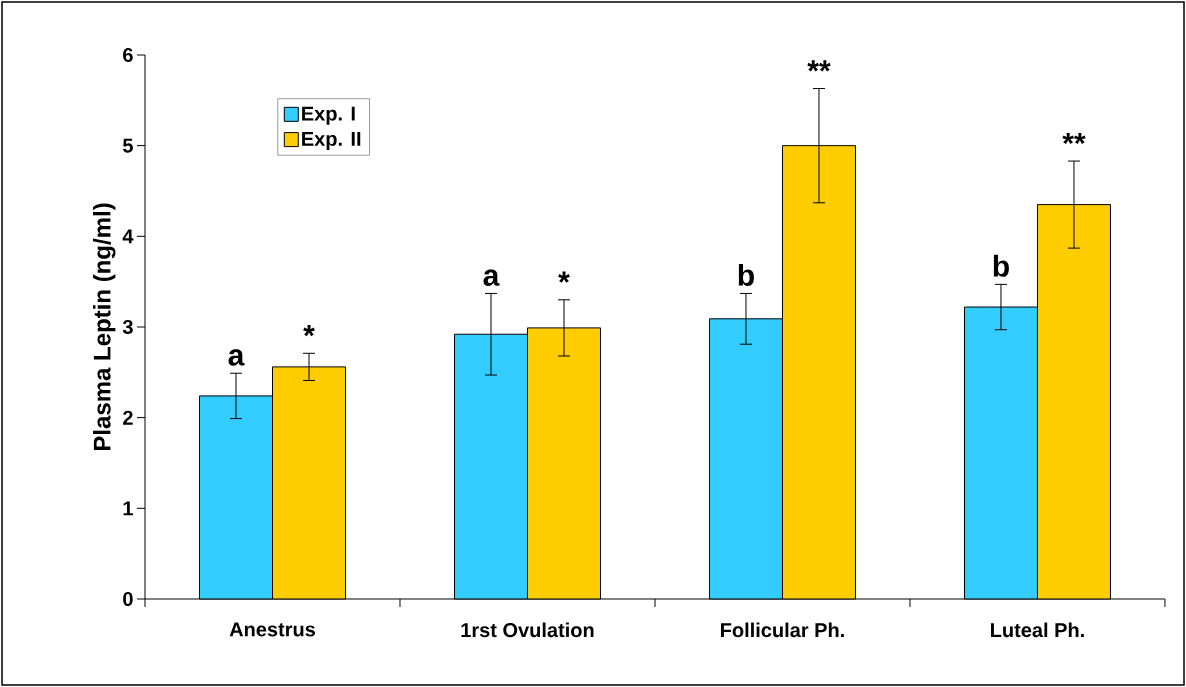 This screenshot has height=687, width=1186. I want to click on x-tick-label: 1rst Ovulation, so click(527, 630).